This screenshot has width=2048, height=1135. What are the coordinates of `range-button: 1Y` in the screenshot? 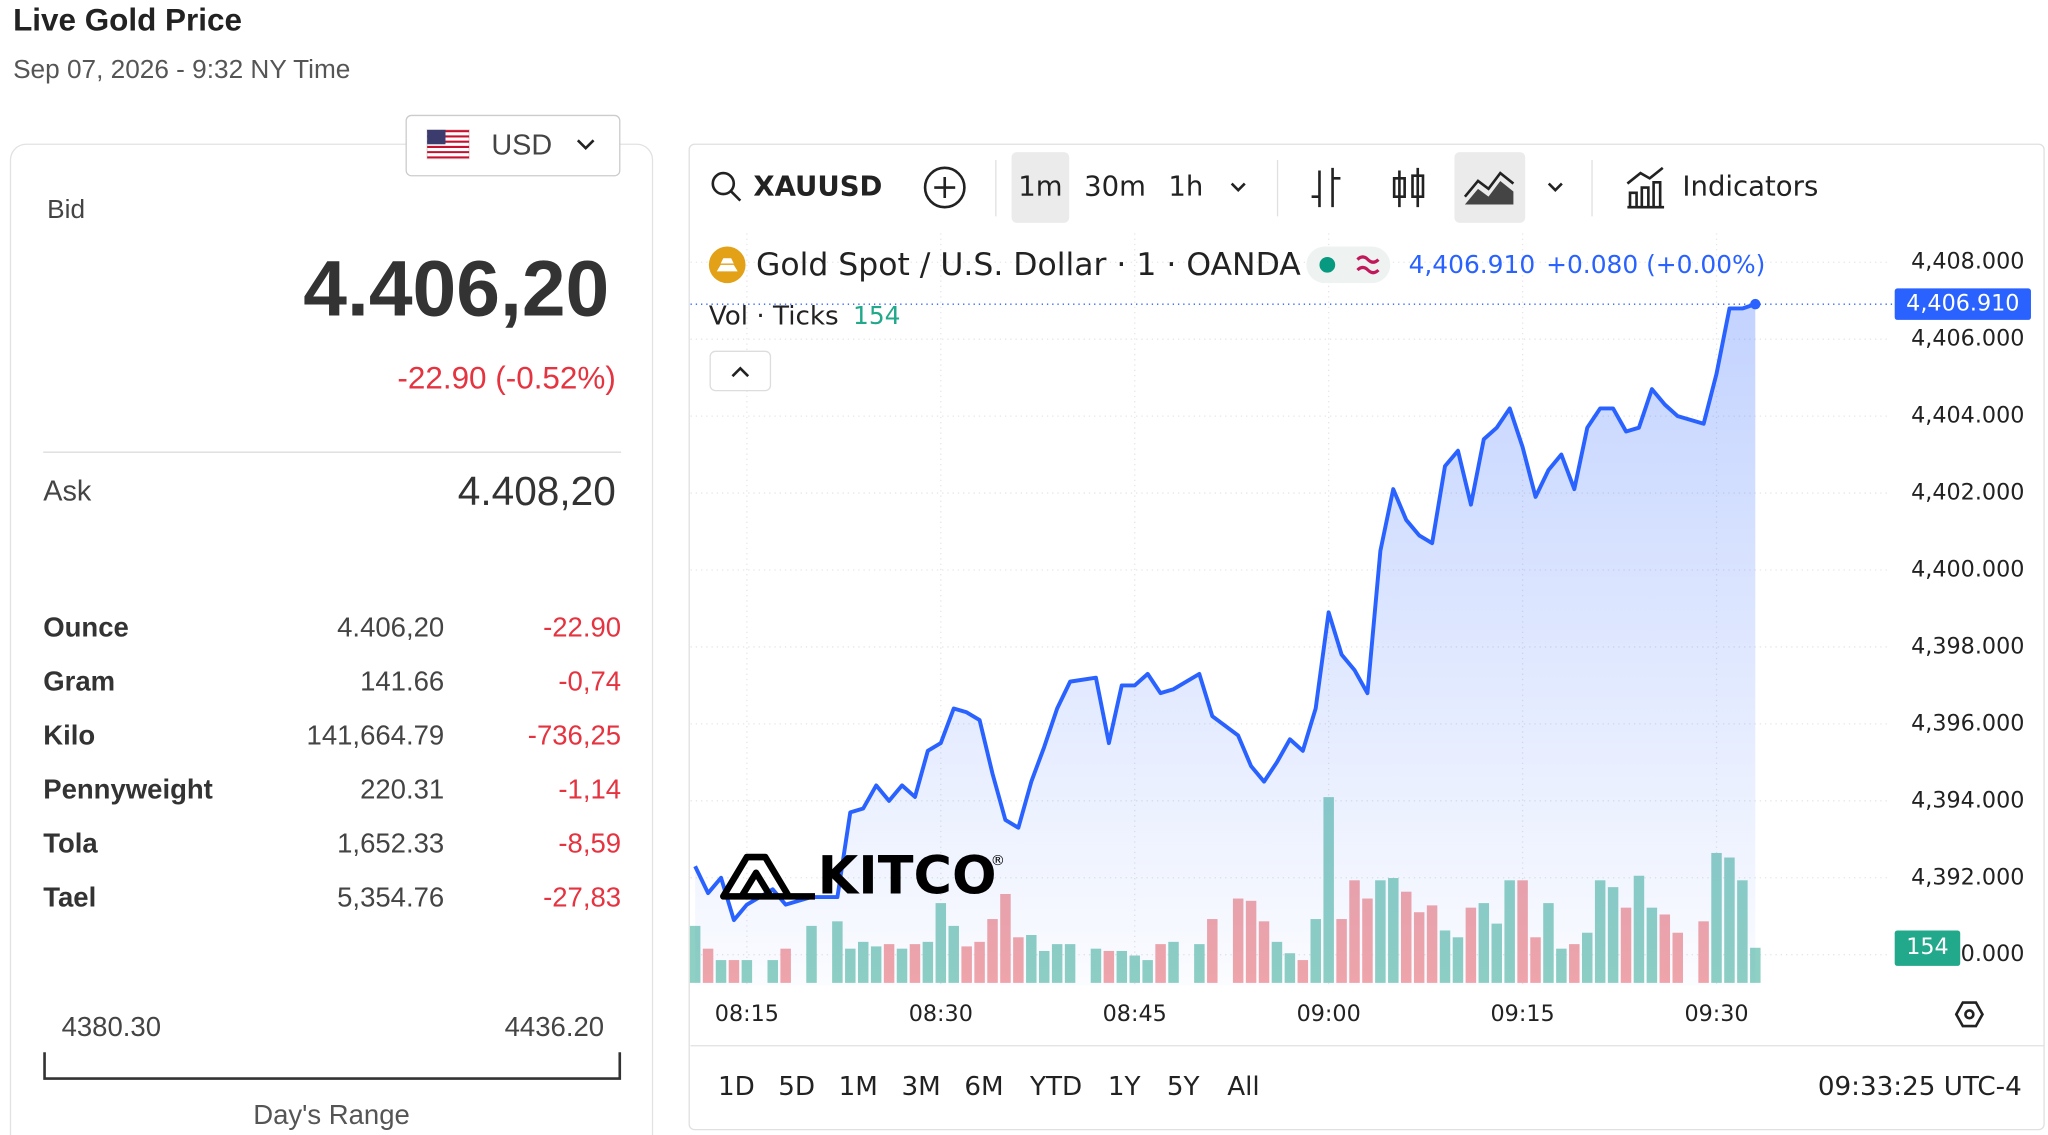 It's located at (1125, 1087).